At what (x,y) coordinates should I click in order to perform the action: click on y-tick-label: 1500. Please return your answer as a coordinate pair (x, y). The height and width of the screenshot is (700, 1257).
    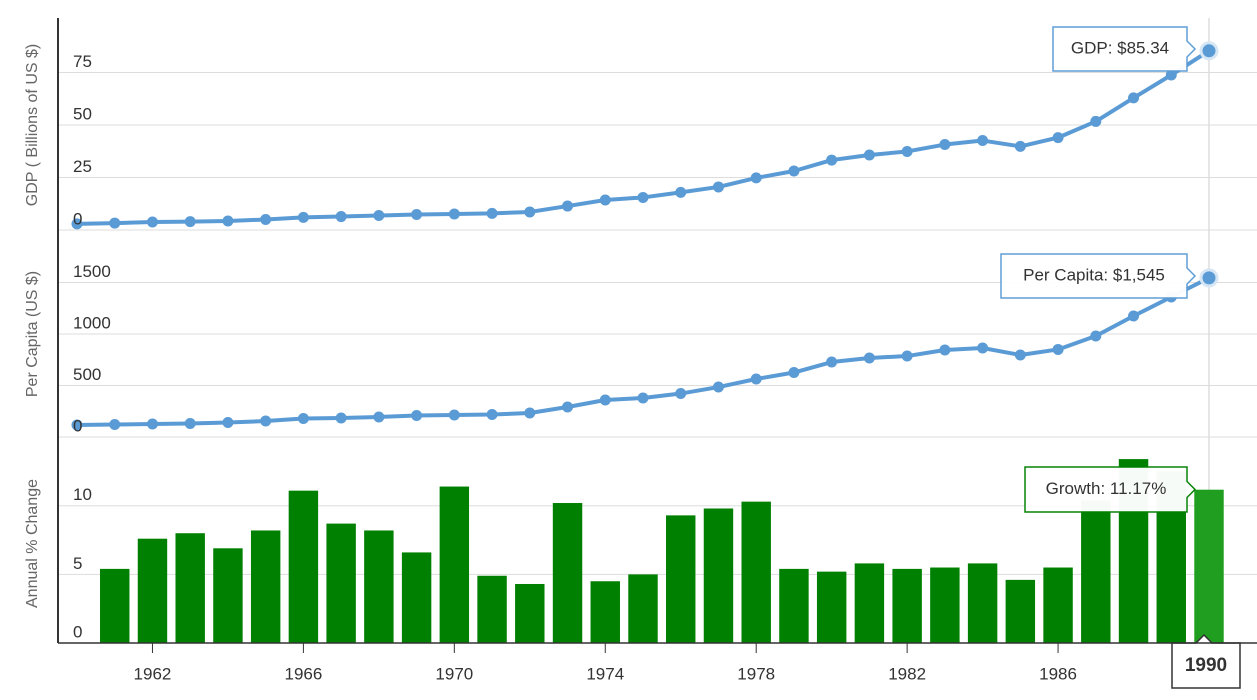
    Looking at the image, I should click on (92, 271).